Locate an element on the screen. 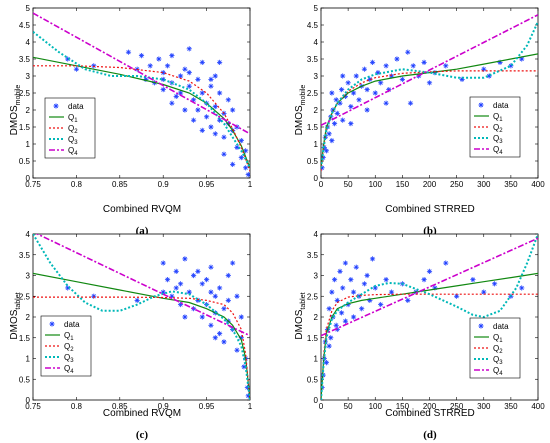  x-axis-label-d: Combined STRRED is located at coordinates (429, 413).